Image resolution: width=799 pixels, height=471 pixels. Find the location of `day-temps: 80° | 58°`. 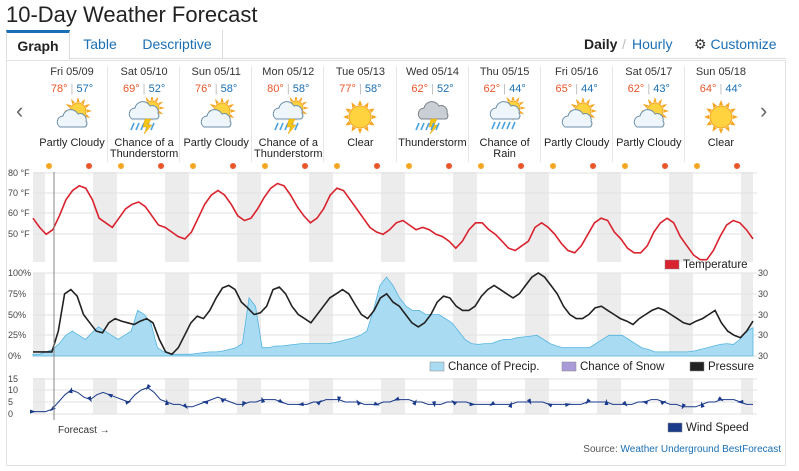

day-temps: 80° | 58° is located at coordinates (288, 89).